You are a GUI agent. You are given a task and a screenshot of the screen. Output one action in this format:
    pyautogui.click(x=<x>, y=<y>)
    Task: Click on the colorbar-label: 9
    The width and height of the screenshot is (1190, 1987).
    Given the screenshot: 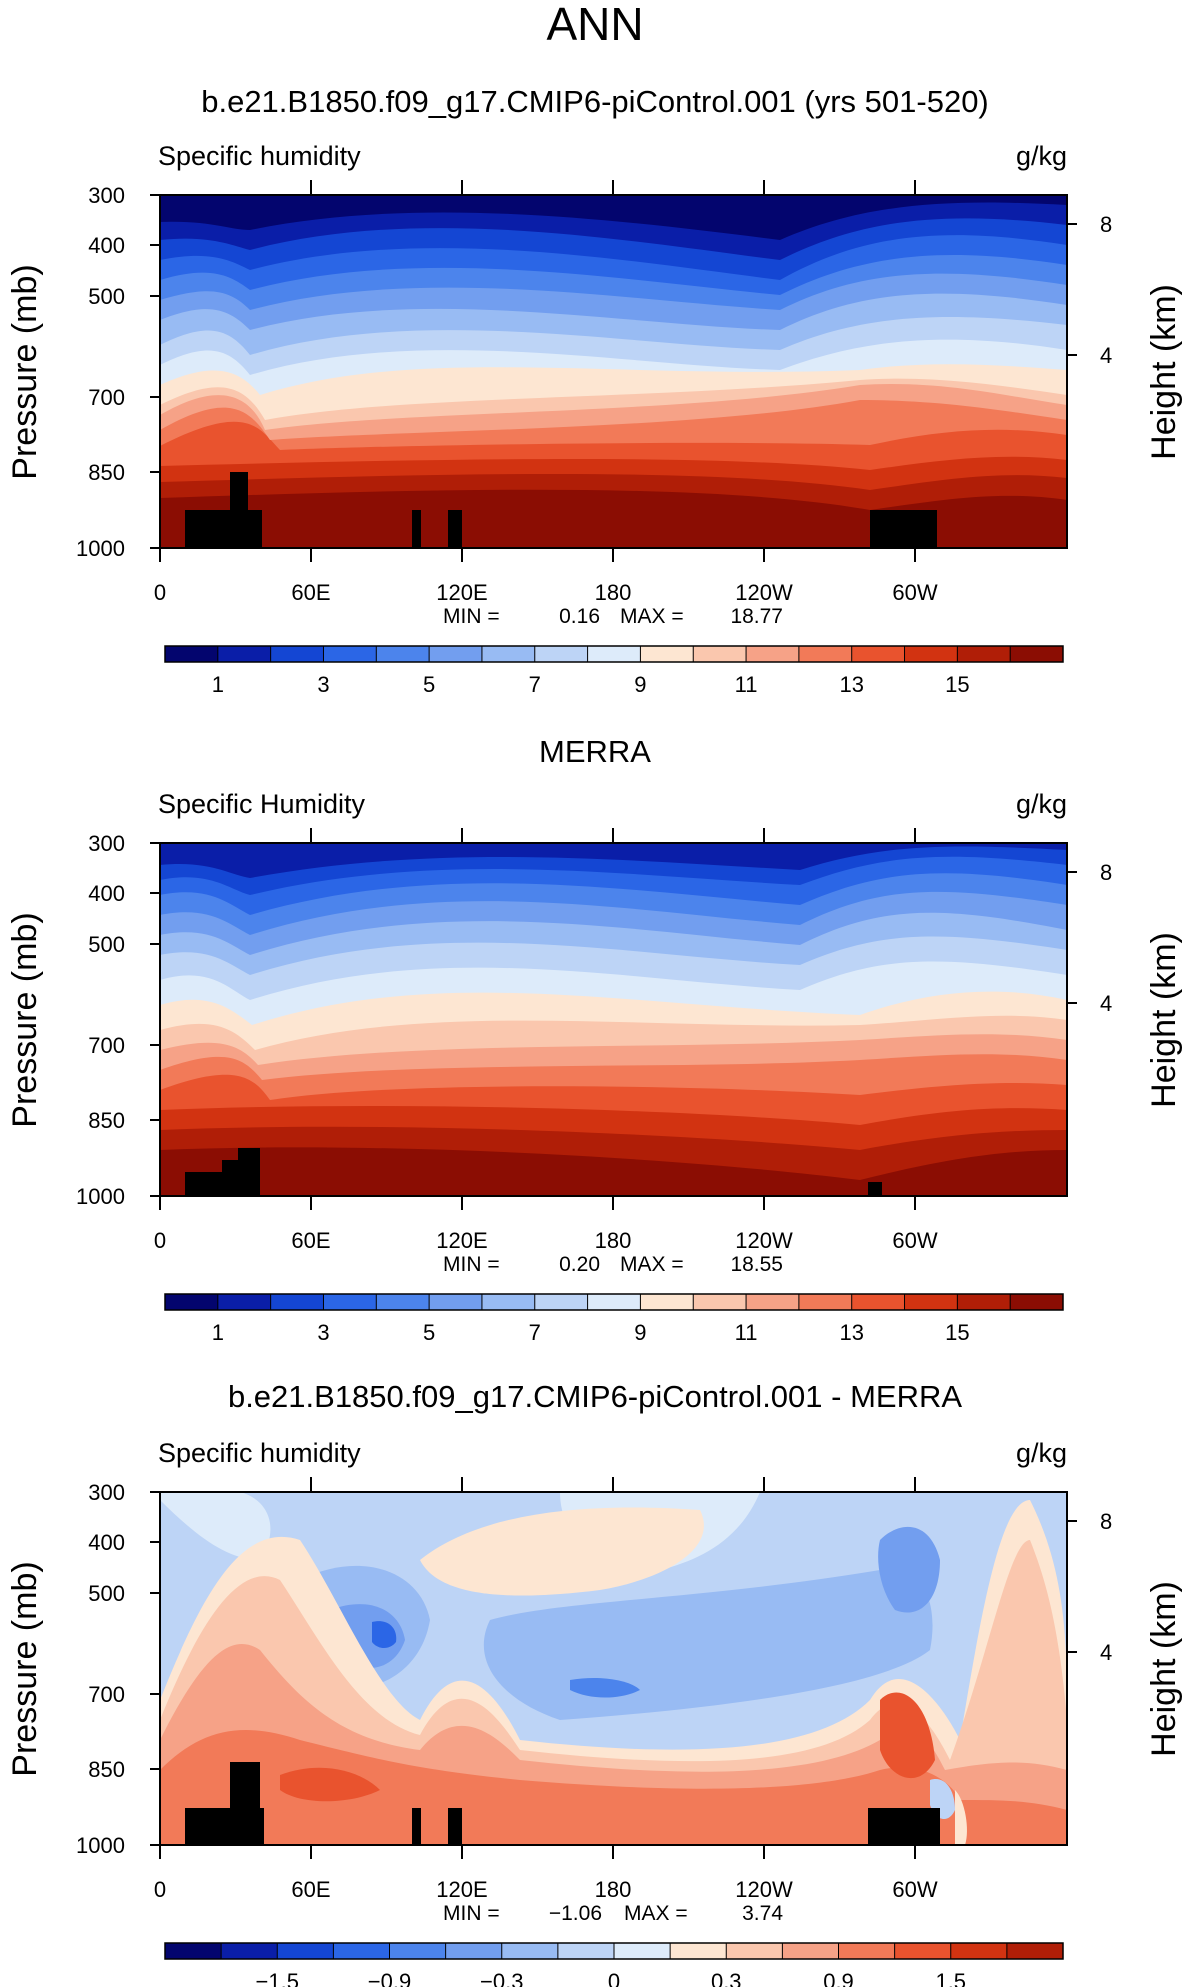 What is the action you would take?
    pyautogui.click(x=640, y=1332)
    